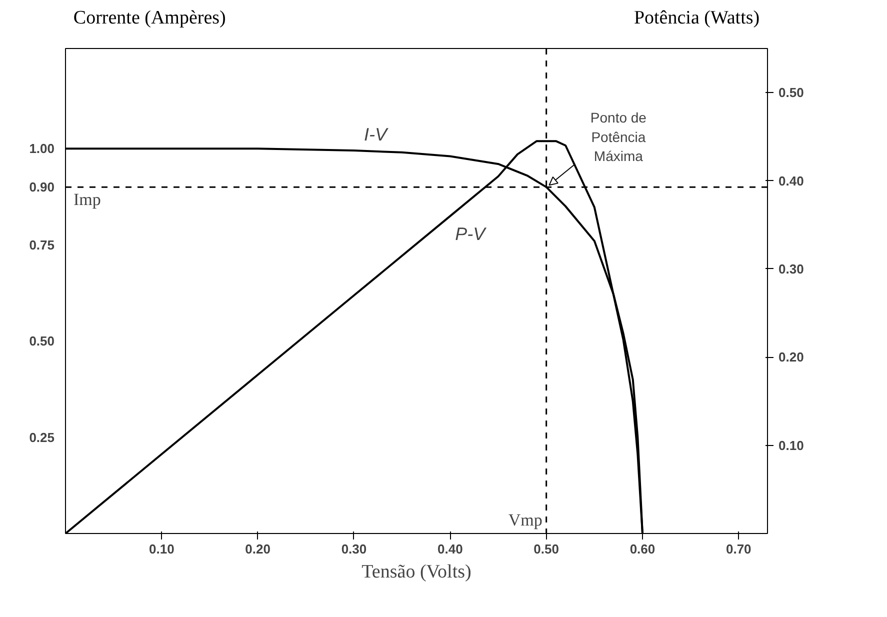  I want to click on x-tick-label: 0.30, so click(354, 549).